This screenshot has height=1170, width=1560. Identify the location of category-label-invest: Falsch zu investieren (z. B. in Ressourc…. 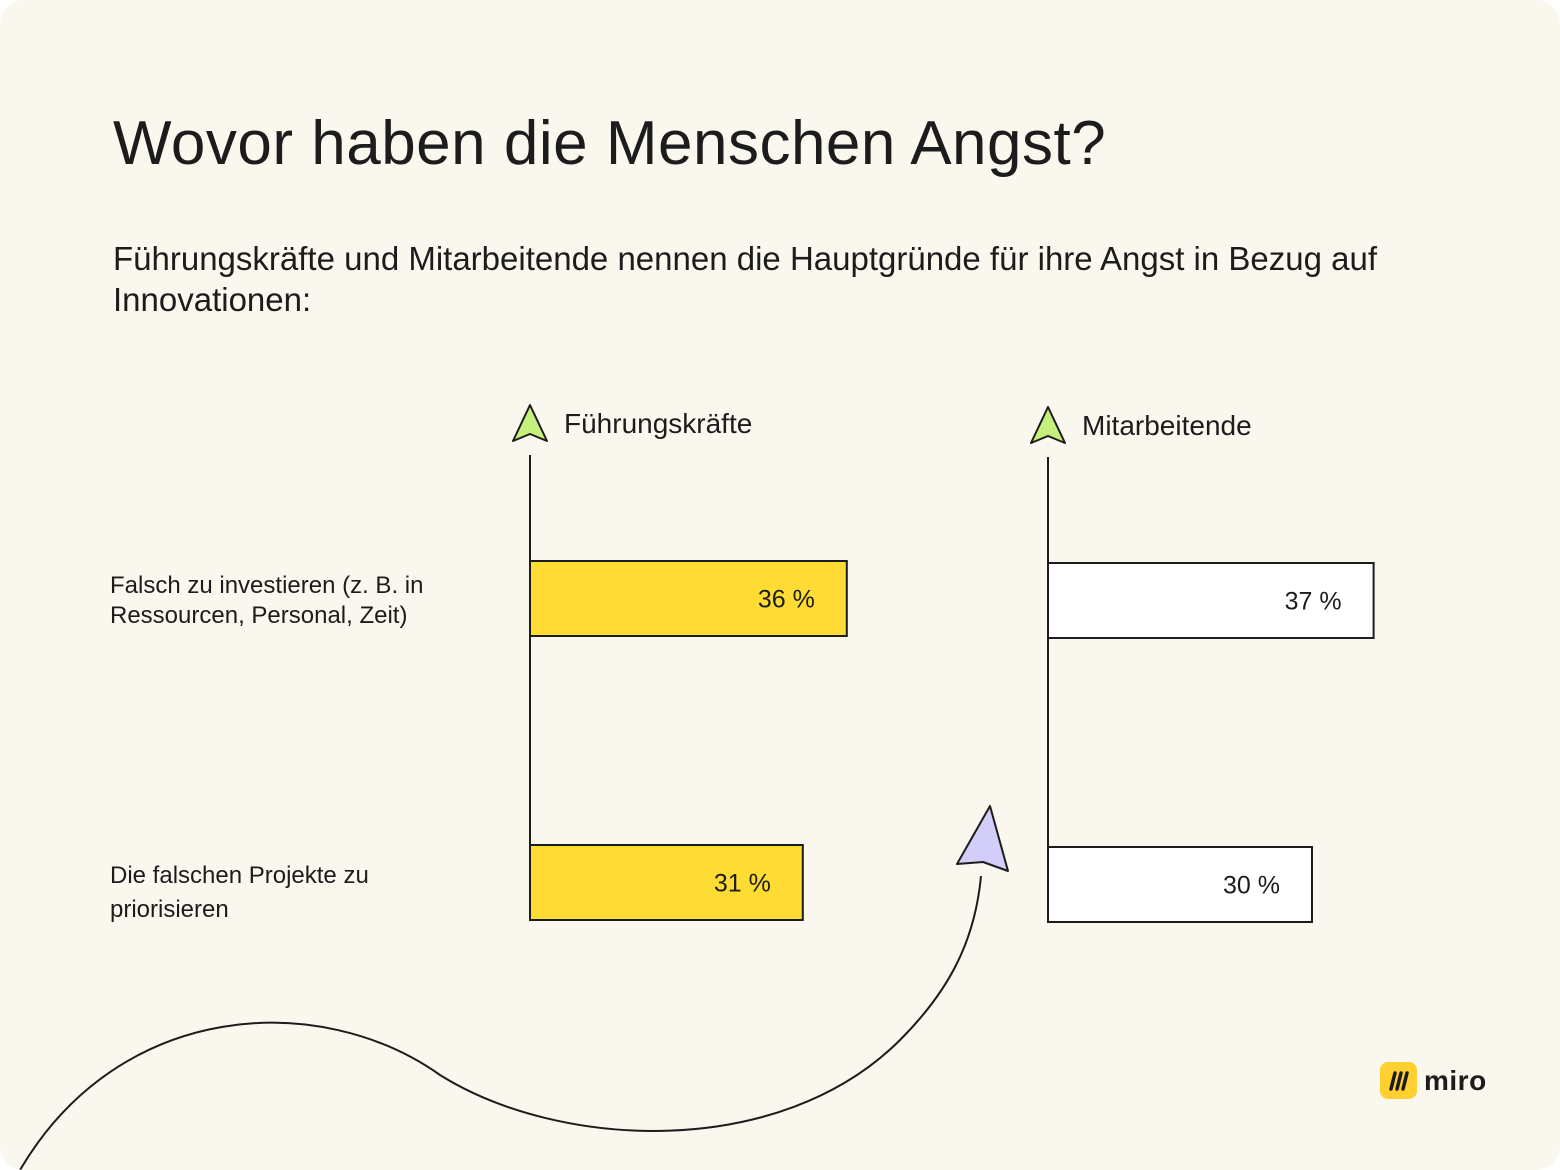
(267, 600).